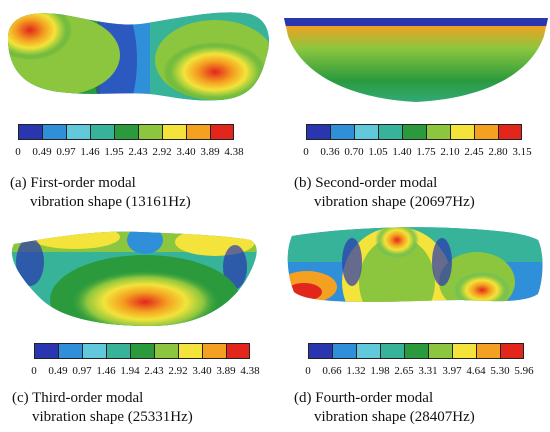  Describe the element at coordinates (154, 371) in the screenshot. I see `colorbar-c-tick: 2.43` at that location.